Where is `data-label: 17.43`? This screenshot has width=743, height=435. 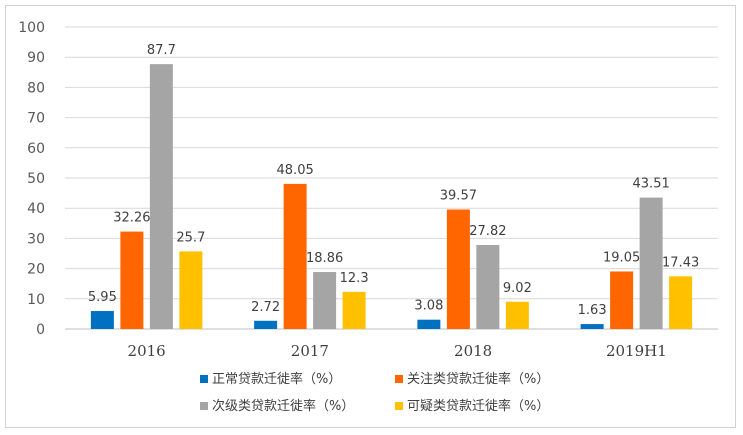 data-label: 17.43 is located at coordinates (680, 262).